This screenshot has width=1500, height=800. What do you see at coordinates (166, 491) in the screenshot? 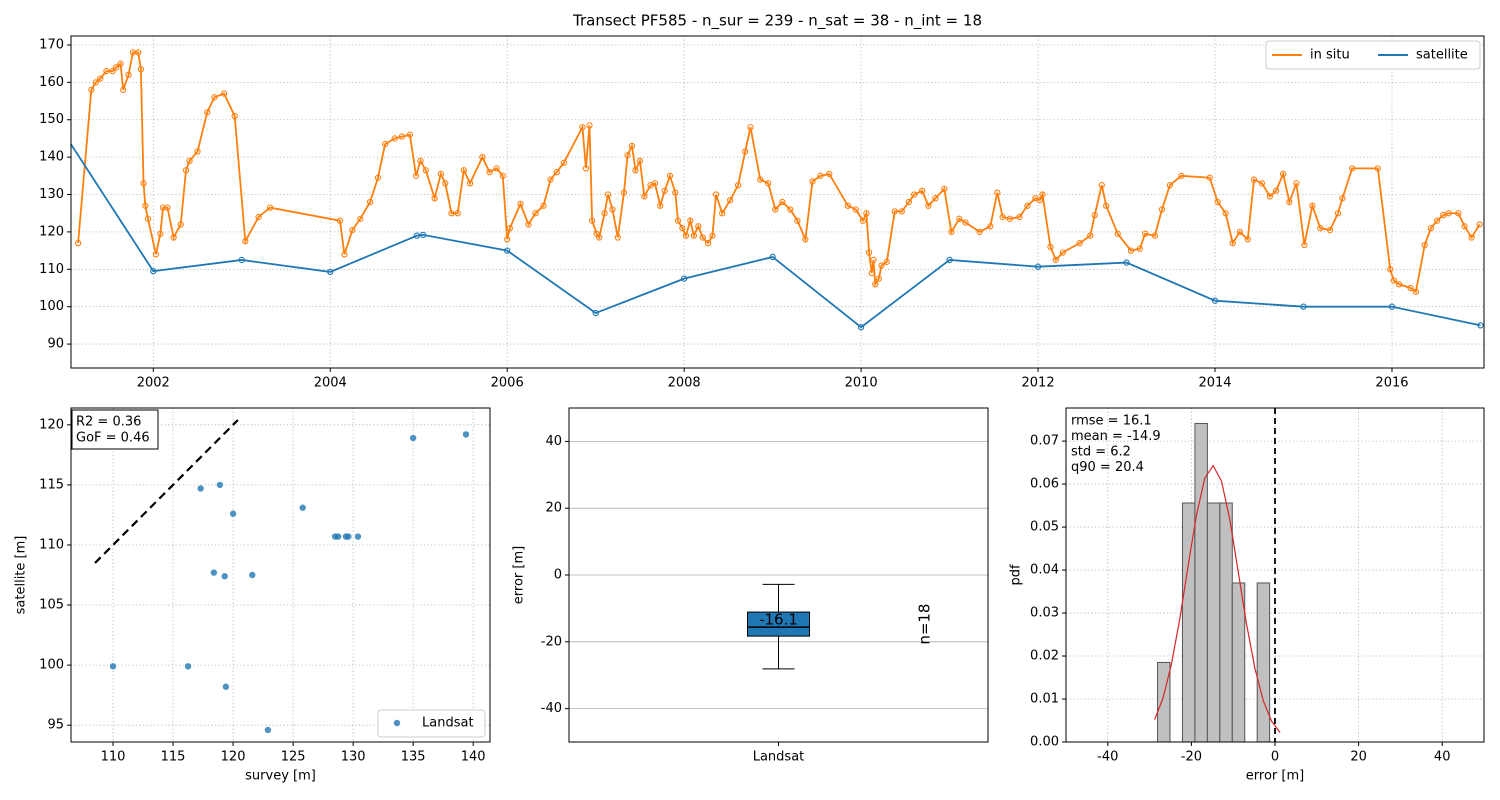
I see `reference-line` at bounding box center [166, 491].